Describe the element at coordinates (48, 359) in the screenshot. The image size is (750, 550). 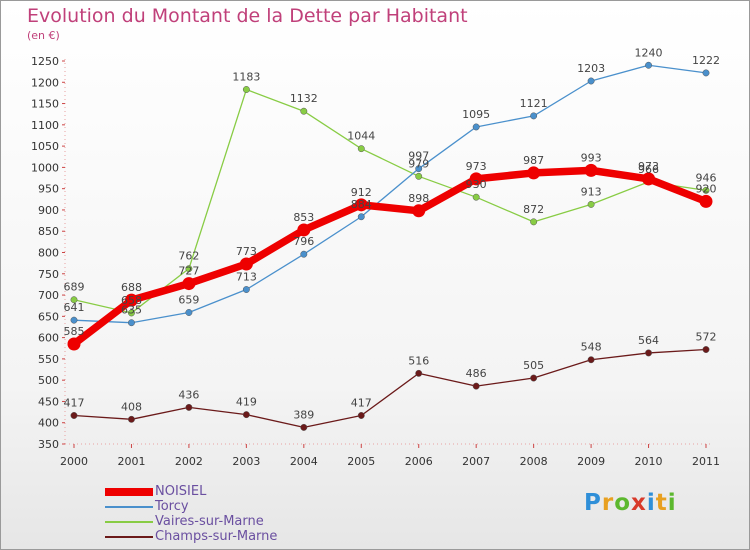
I see `y-tick-label: 550` at that location.